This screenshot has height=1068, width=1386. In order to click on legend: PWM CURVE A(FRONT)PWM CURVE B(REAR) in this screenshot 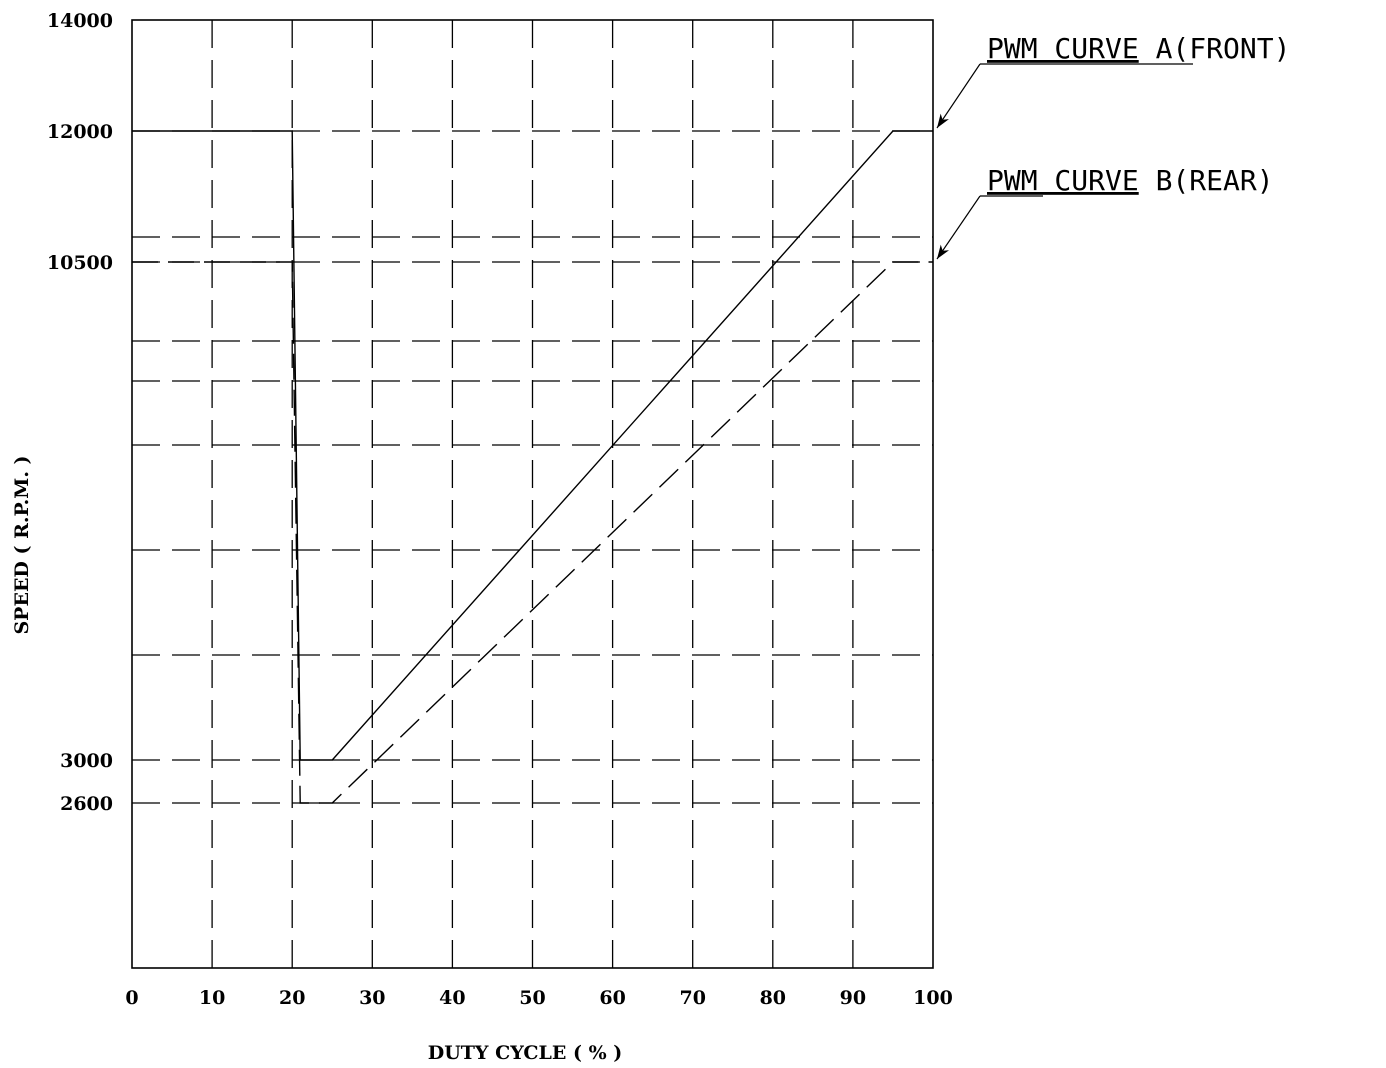, I will do `click(1113, 146)`.